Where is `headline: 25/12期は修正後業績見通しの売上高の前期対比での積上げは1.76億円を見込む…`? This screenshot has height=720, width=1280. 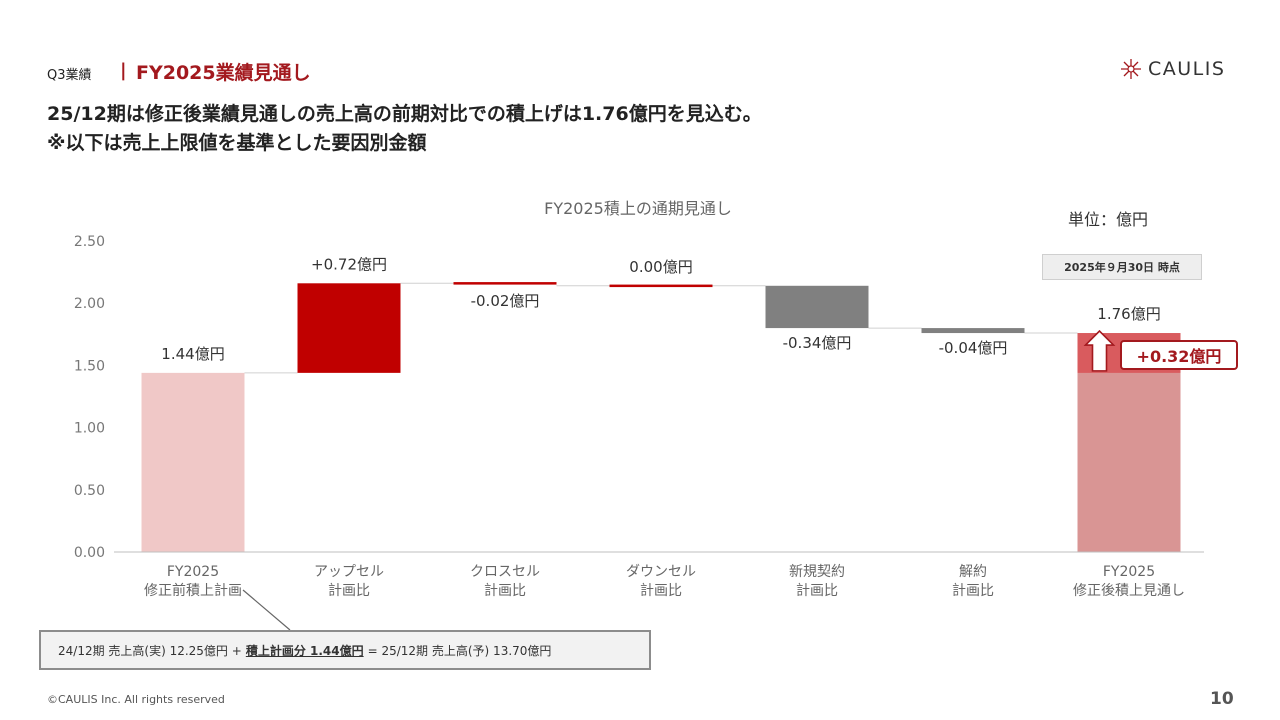
headline: 25/12期は修正後業績見通しの売上高の前期対比での積上げは1.76億円を見込む… is located at coordinates (404, 129).